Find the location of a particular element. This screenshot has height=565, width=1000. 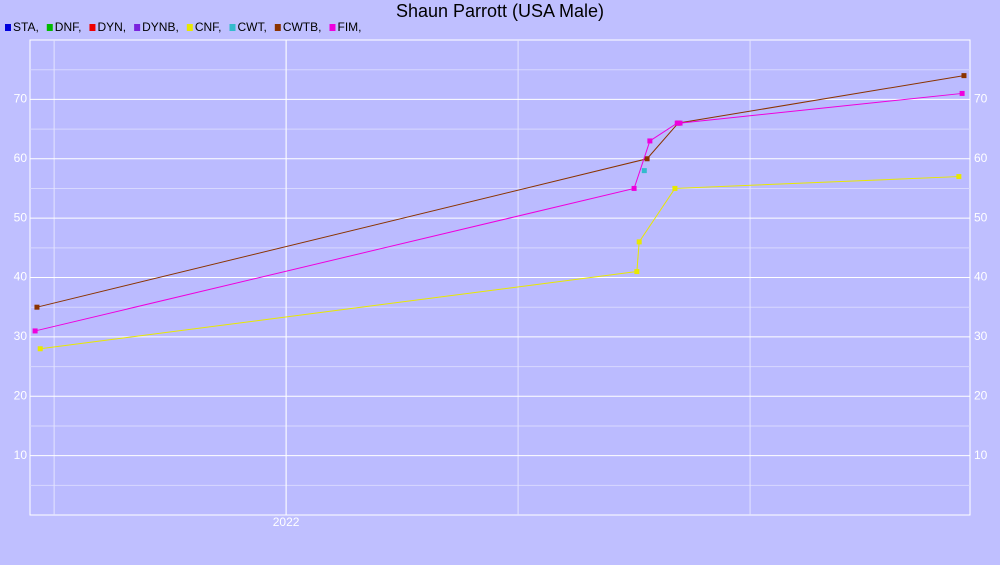

y-tick-label: 20 is located at coordinates (21, 395).